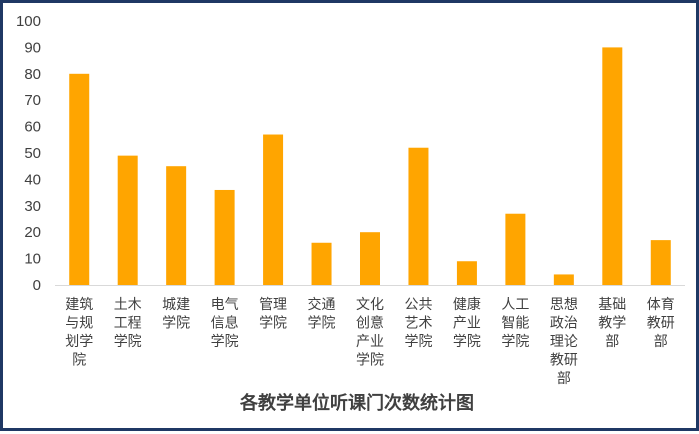 The image size is (699, 434). What do you see at coordinates (370, 333) in the screenshot?
I see `x-tick-label: 文化创意产业学院` at bounding box center [370, 333].